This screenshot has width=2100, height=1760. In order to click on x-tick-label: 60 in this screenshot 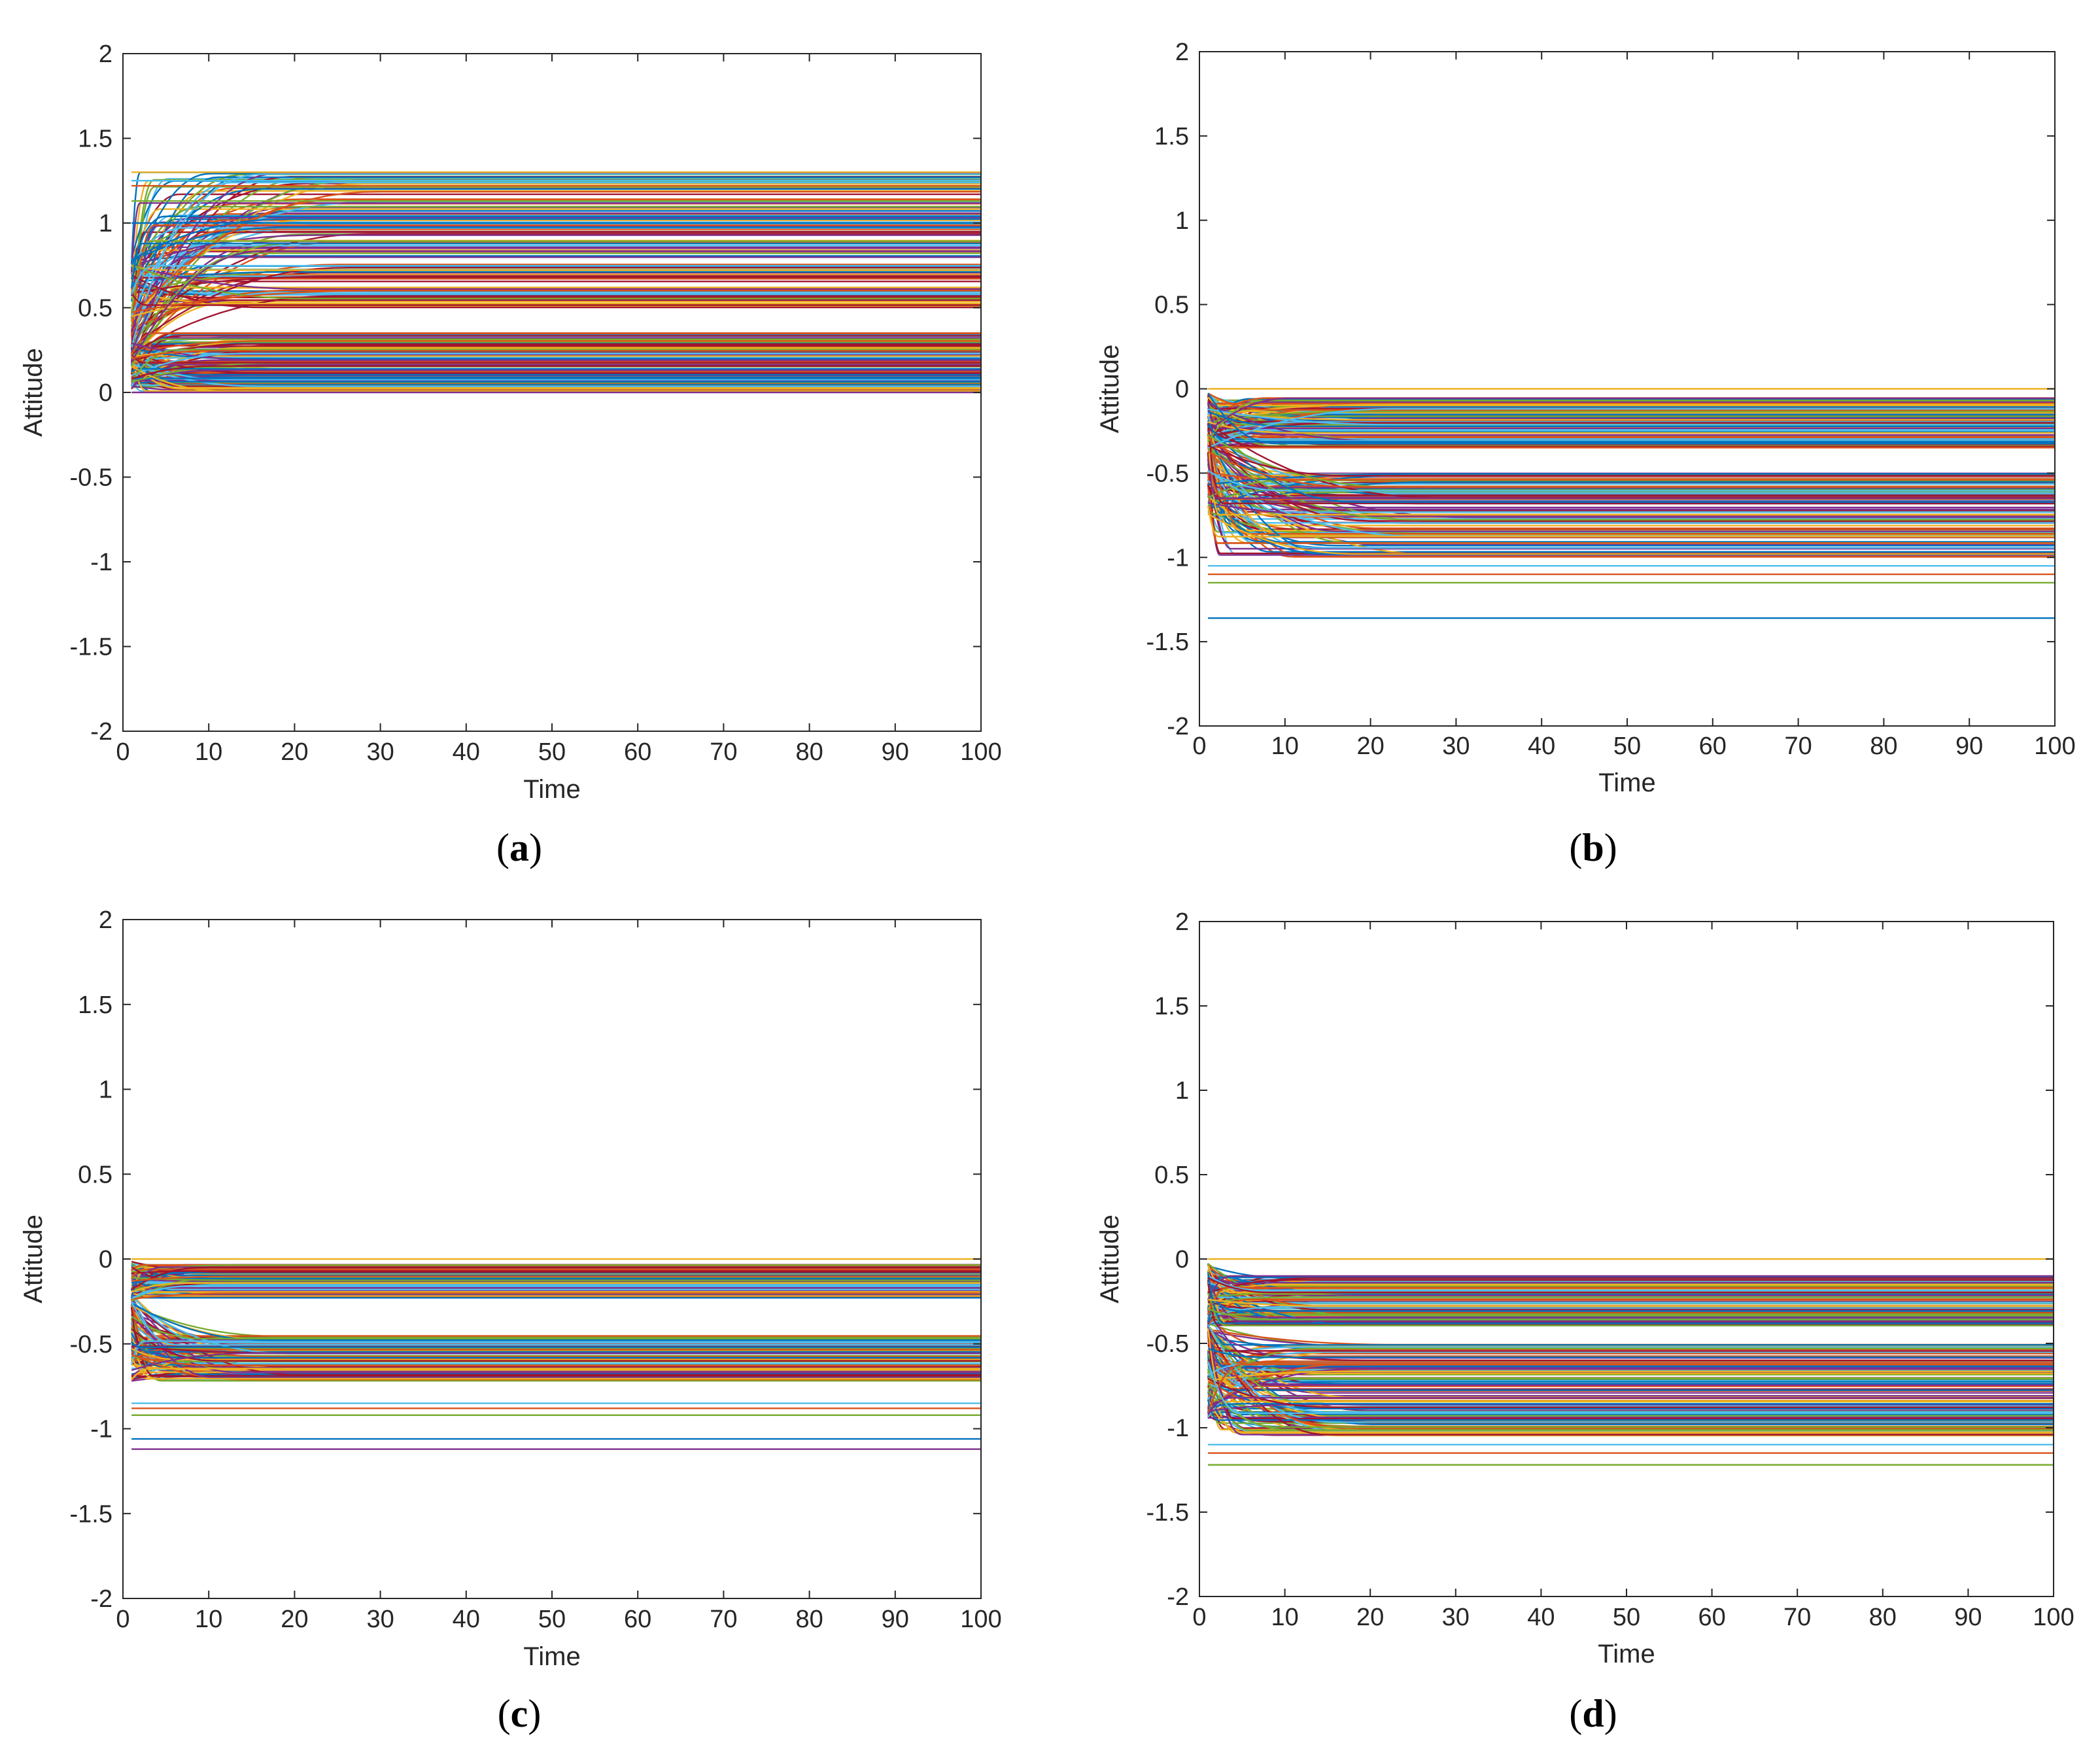, I will do `click(1713, 746)`.